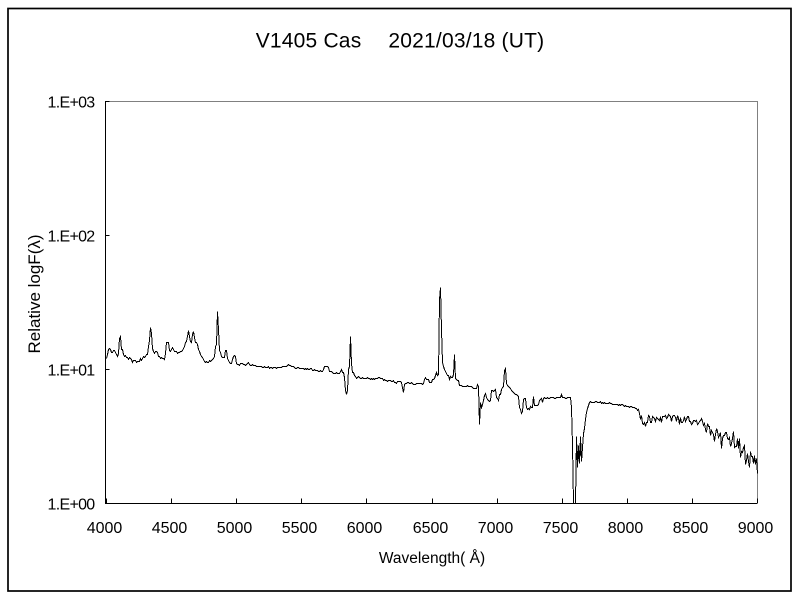  I want to click on svg-text: 4000, so click(105, 528).